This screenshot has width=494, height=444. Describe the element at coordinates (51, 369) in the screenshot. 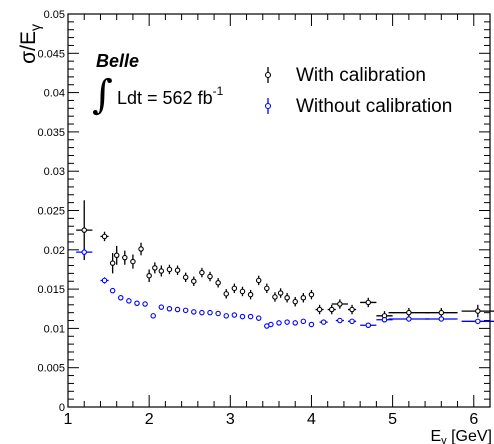

I see `y-tick-label: 0.005` at that location.